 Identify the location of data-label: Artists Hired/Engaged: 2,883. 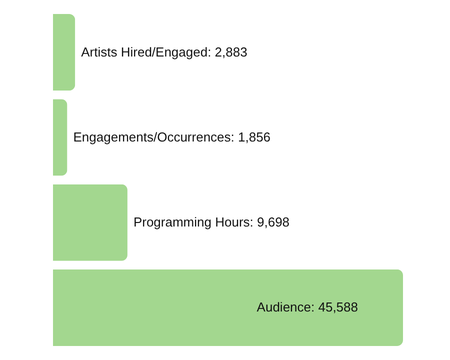
(164, 52).